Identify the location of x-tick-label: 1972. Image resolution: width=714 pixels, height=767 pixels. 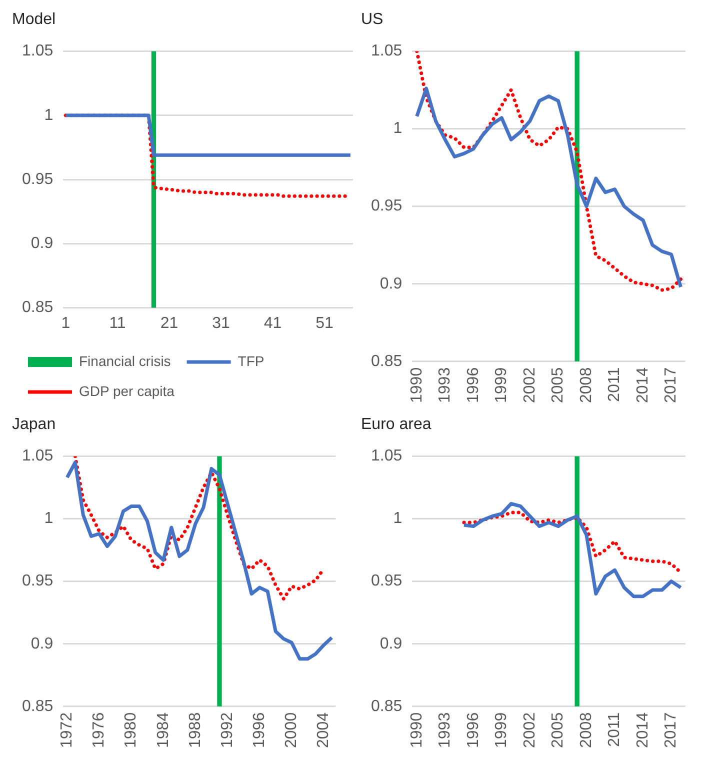
(67, 730).